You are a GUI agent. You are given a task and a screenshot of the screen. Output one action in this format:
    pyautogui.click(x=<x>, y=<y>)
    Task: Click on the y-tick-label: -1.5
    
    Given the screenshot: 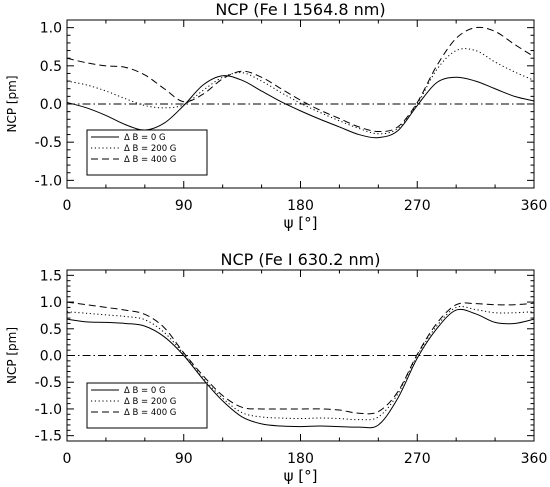 What is the action you would take?
    pyautogui.click(x=48, y=437)
    